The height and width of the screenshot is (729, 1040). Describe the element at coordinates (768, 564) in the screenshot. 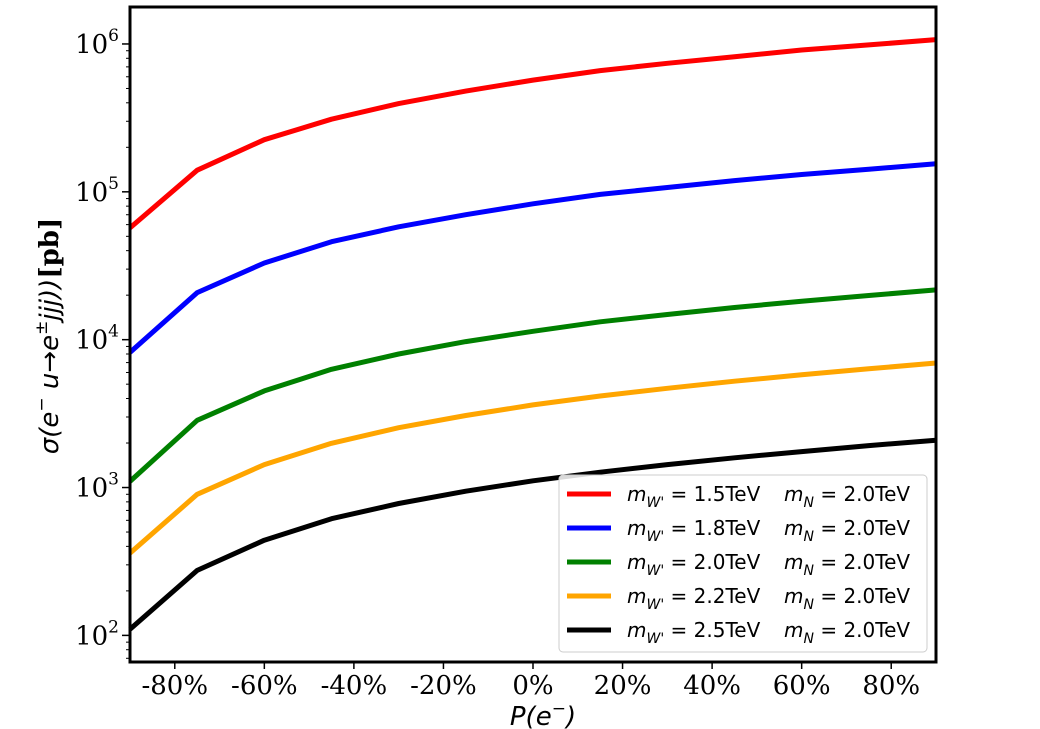

I see `legend-label-3: mW' = 2.0TeV mN = 2.0TeV` at that location.